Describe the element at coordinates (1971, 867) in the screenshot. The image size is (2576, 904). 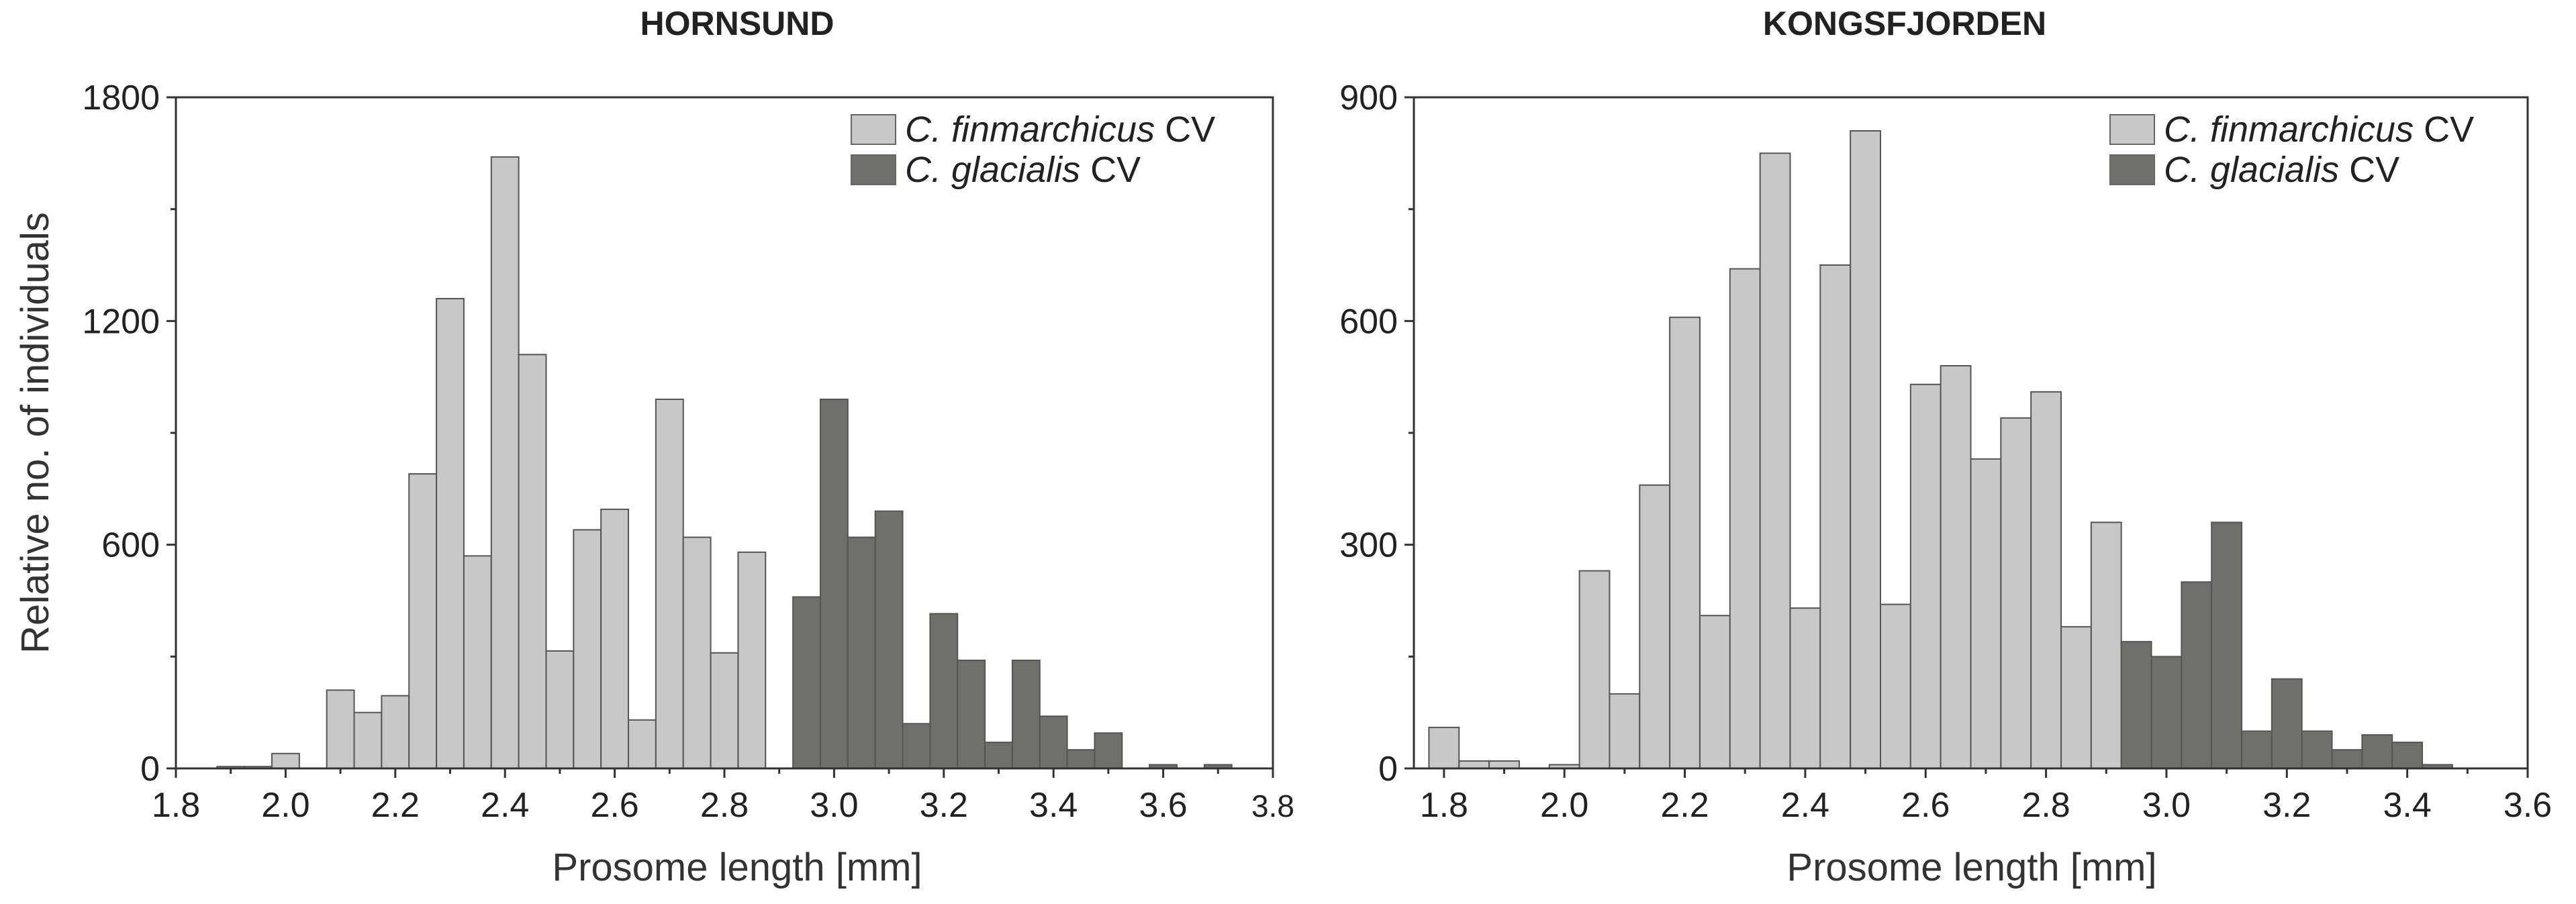
I see `x-axis-label: Prosome length [mm]` at that location.